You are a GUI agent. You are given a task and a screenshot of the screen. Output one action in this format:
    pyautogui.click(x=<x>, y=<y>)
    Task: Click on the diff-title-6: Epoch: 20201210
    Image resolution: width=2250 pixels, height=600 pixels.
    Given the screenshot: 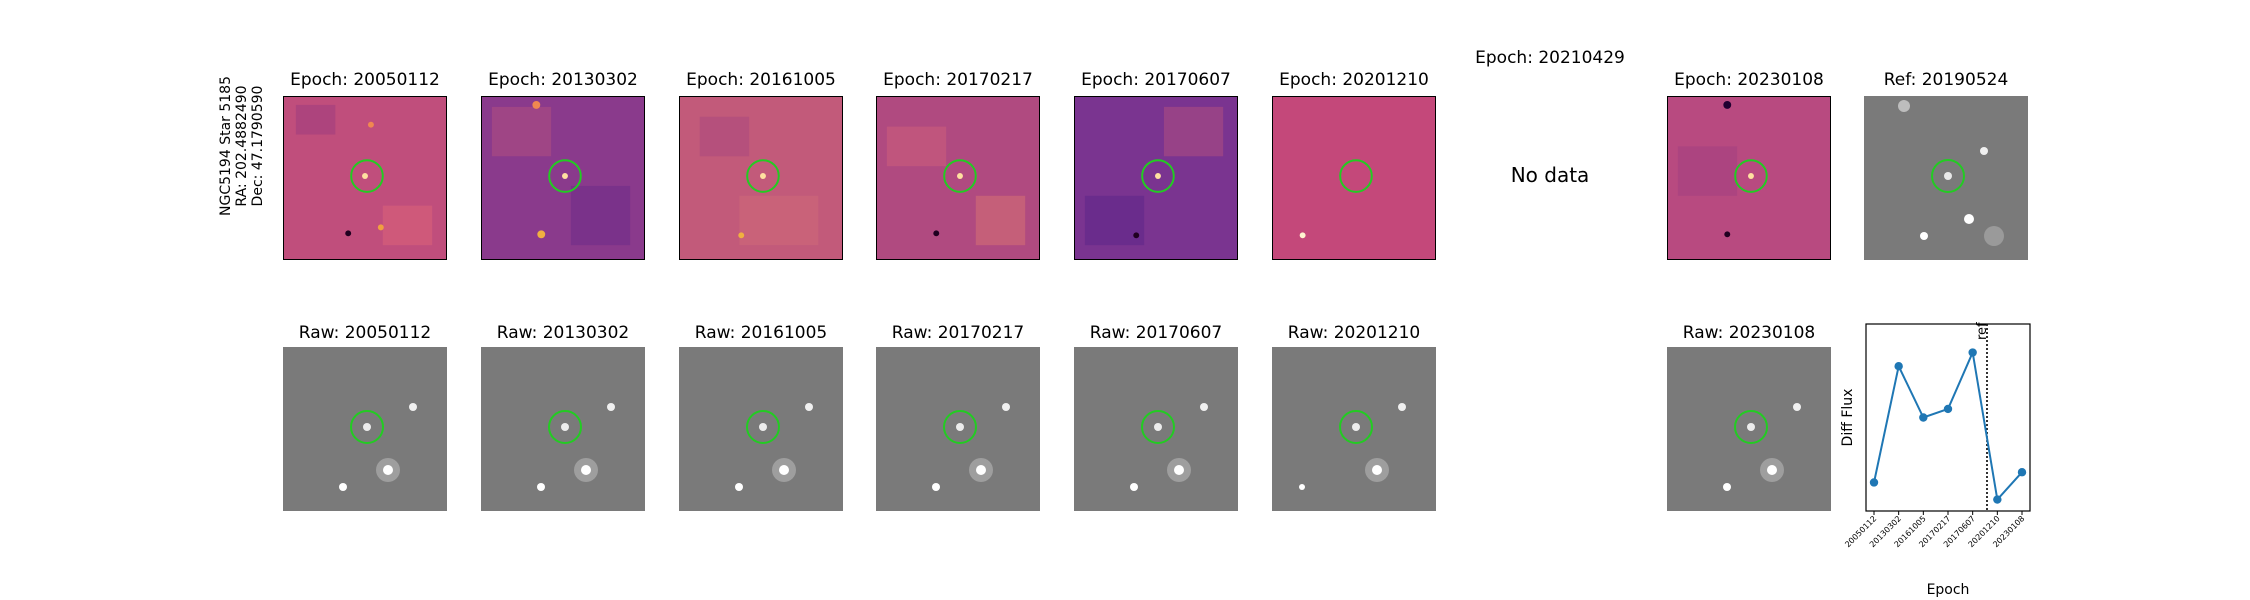 What is the action you would take?
    pyautogui.click(x=1354, y=80)
    